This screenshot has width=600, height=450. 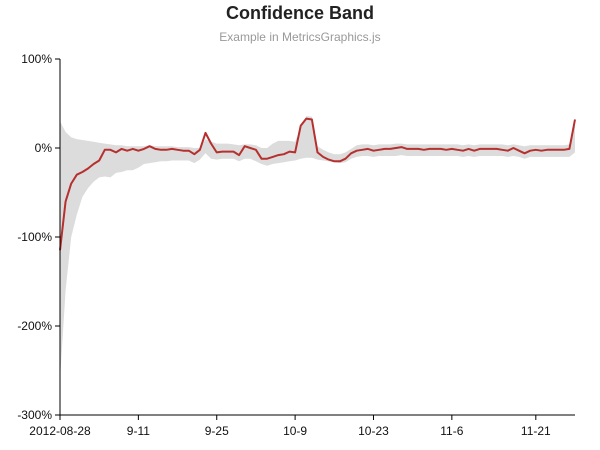 What do you see at coordinates (34, 326) in the screenshot?
I see `y-tick-label: -200%` at bounding box center [34, 326].